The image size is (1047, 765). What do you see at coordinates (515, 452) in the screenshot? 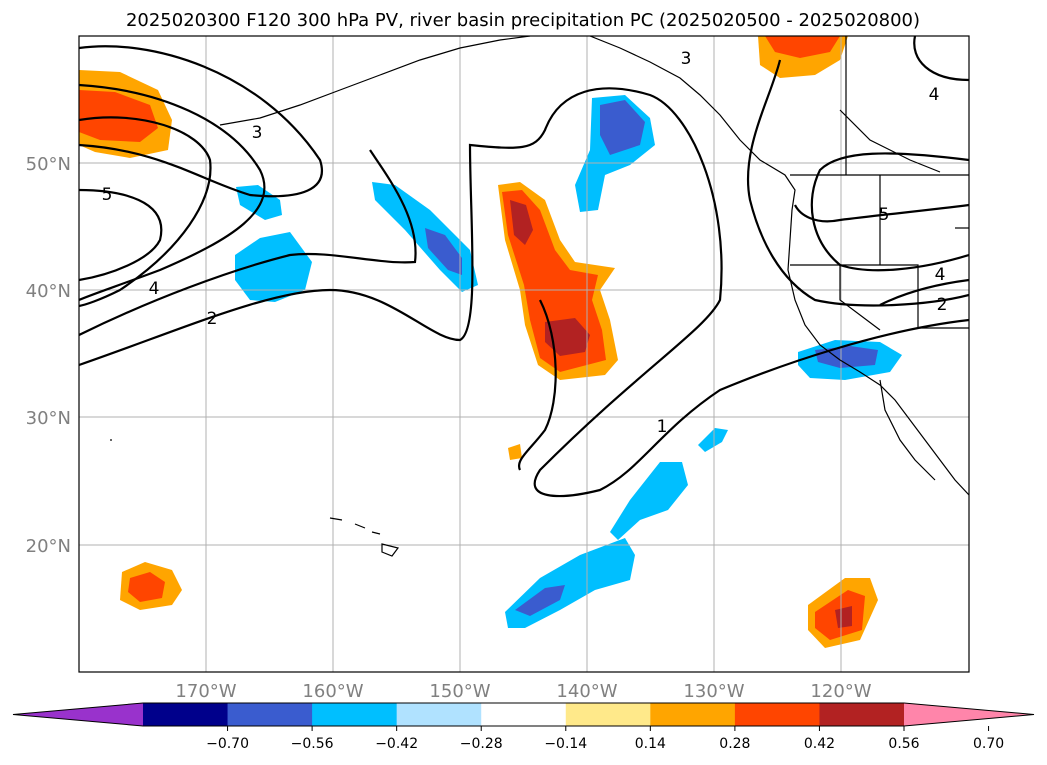
I see `precip-anomaly-positive` at bounding box center [515, 452].